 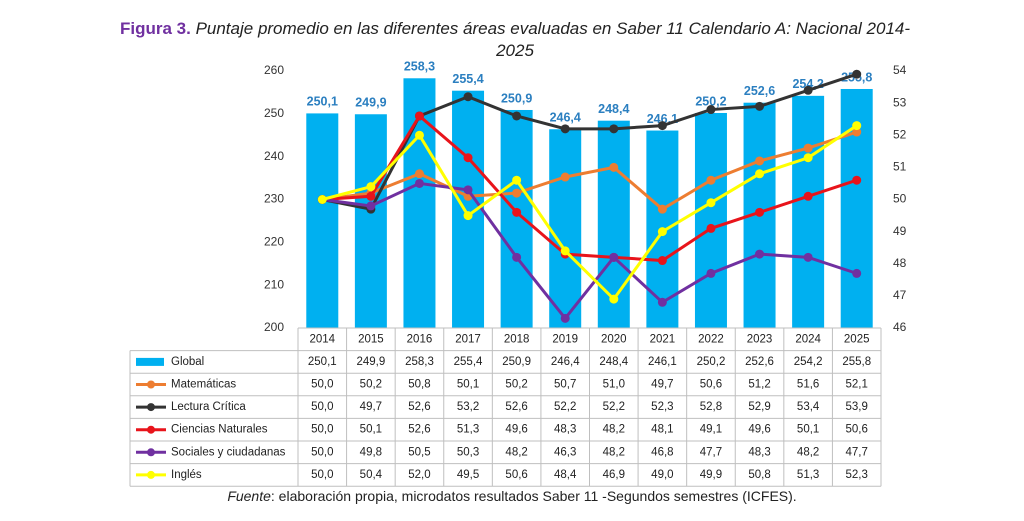 I want to click on bar-value-label: 255,4, so click(x=467, y=79).